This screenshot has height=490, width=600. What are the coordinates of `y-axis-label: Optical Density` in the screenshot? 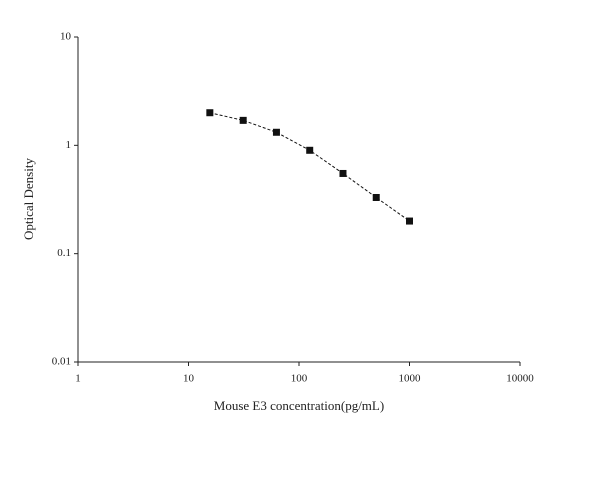 It's located at (28, 199).